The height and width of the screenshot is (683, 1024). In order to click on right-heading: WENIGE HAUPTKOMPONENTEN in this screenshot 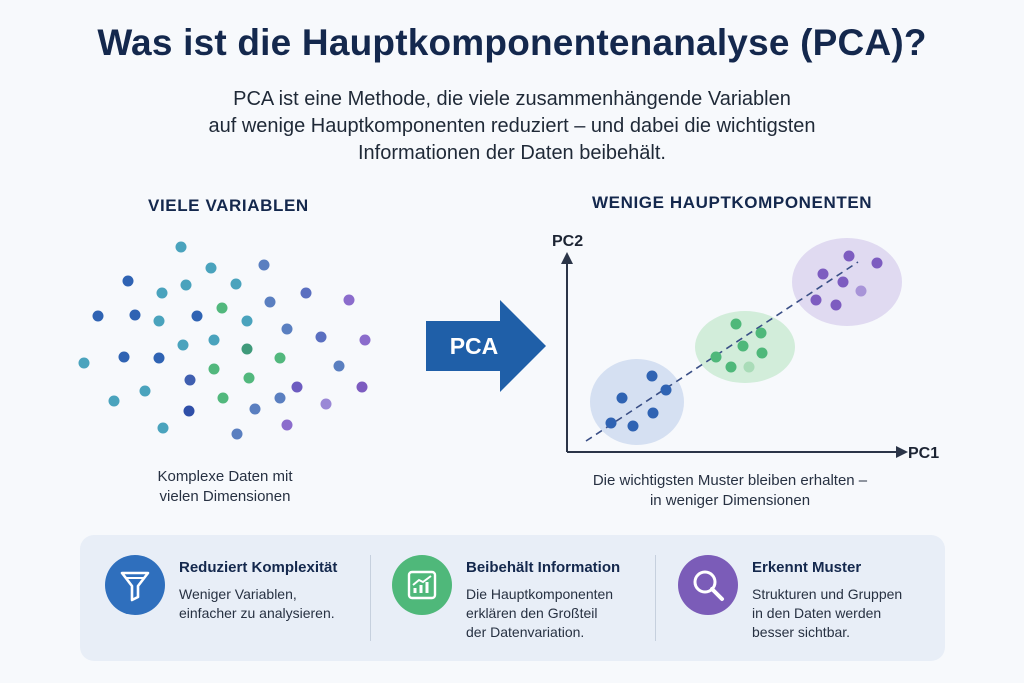, I will do `click(732, 202)`.